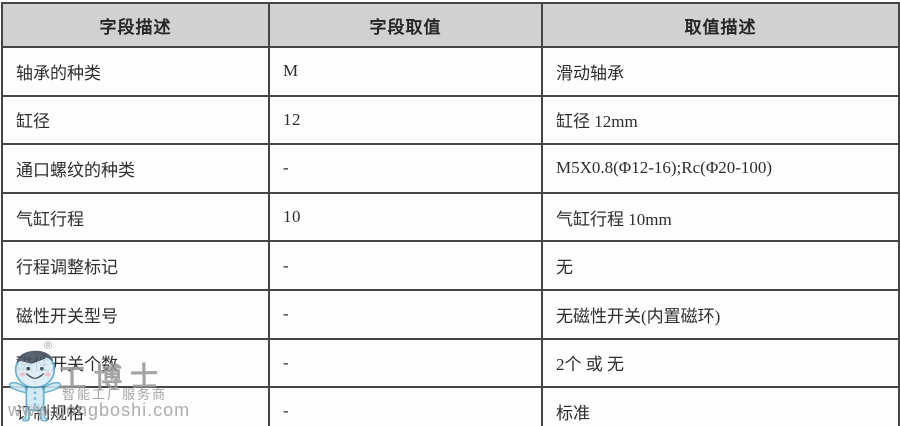 The width and height of the screenshot is (900, 426). I want to click on column-header-value-desc: 取值描述, so click(720, 25).